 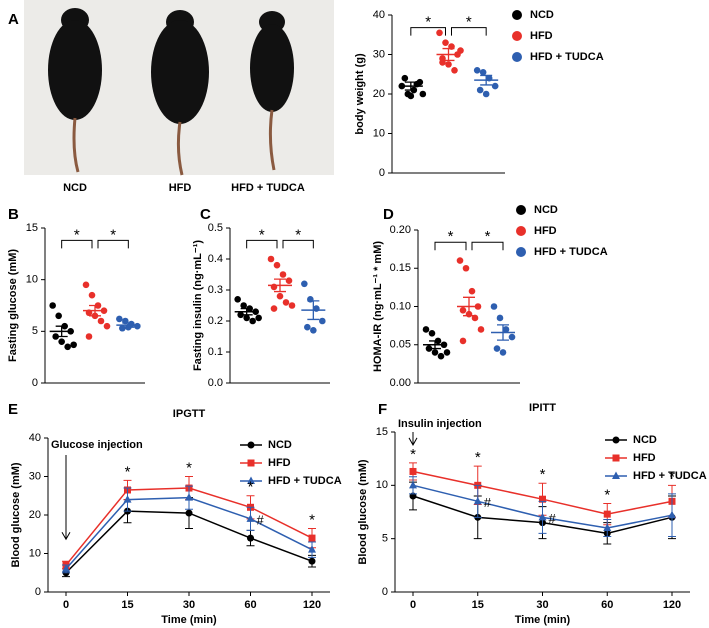 What do you see at coordinates (198, 305) in the screenshot?
I see `y-axis-label: Fasting insulin (ng·mL⁻¹)` at bounding box center [198, 305].